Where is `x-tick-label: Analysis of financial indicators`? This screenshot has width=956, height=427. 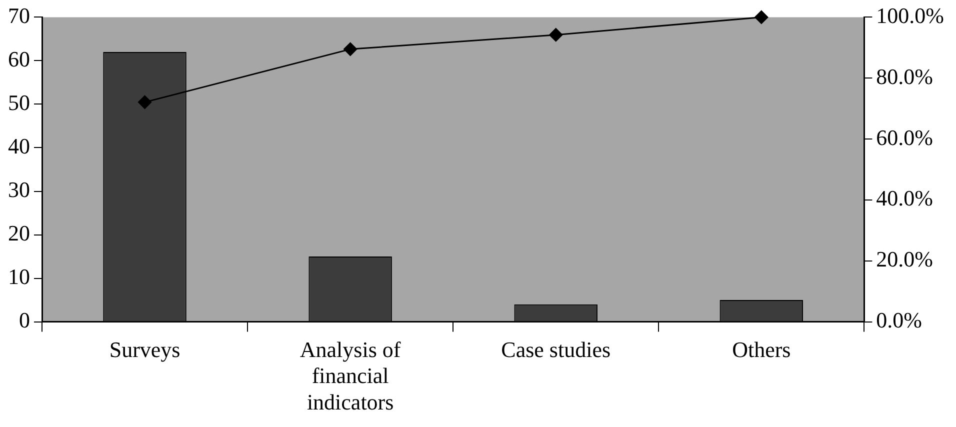 x-tick-label: Analysis of financial indicators is located at coordinates (351, 375).